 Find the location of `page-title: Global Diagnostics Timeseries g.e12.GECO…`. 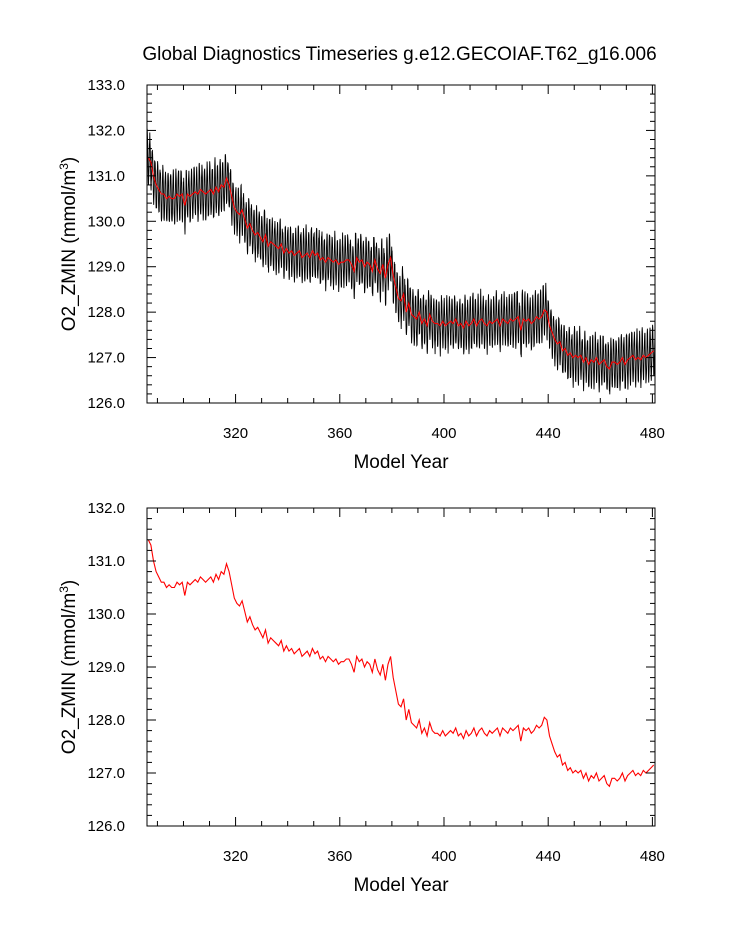

page-title: Global Diagnostics Timeseries g.e12.GECO… is located at coordinates (399, 54).